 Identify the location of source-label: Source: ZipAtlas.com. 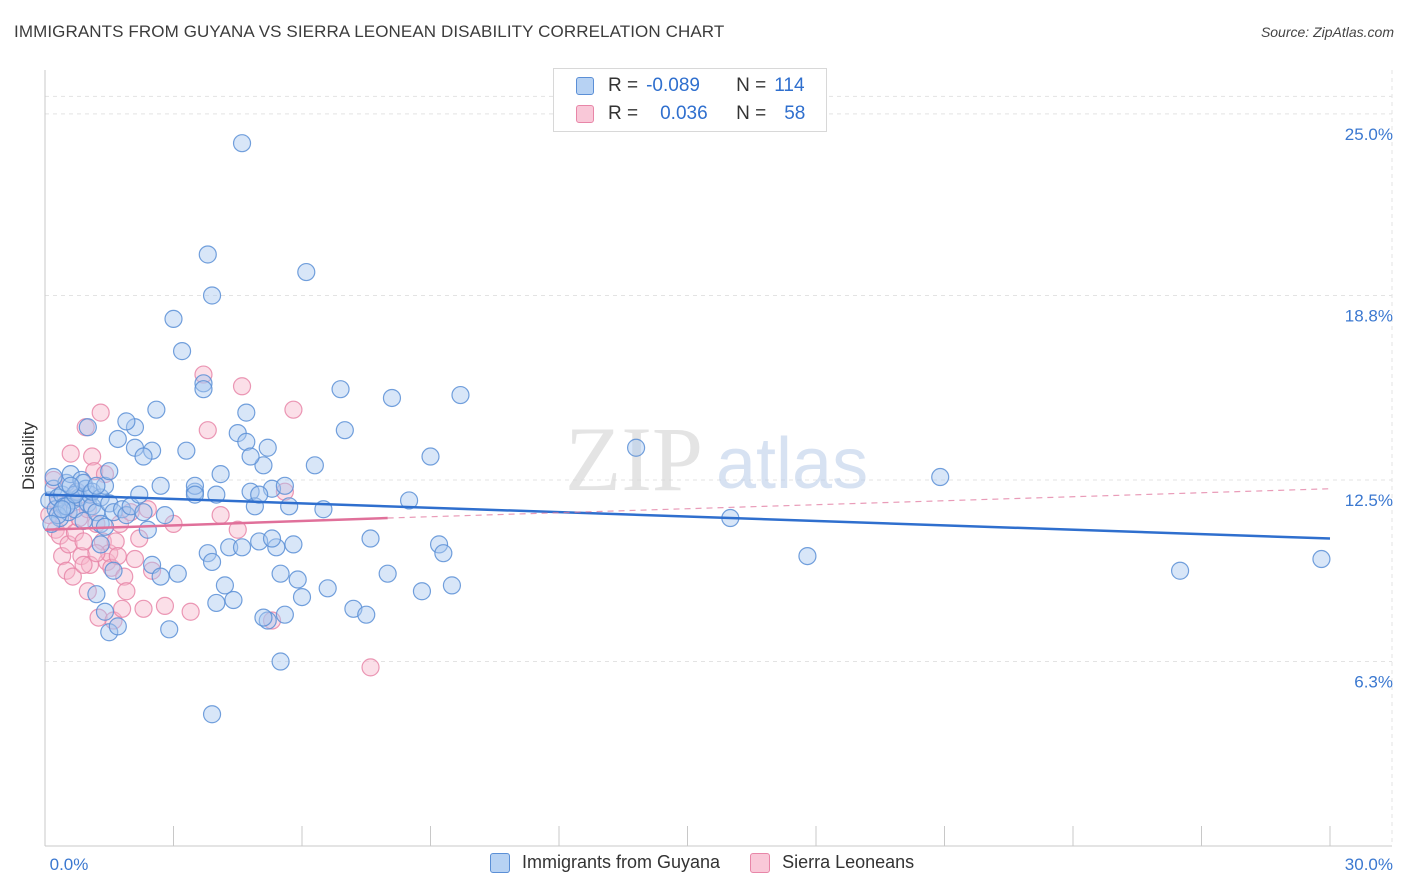
(1327, 32).